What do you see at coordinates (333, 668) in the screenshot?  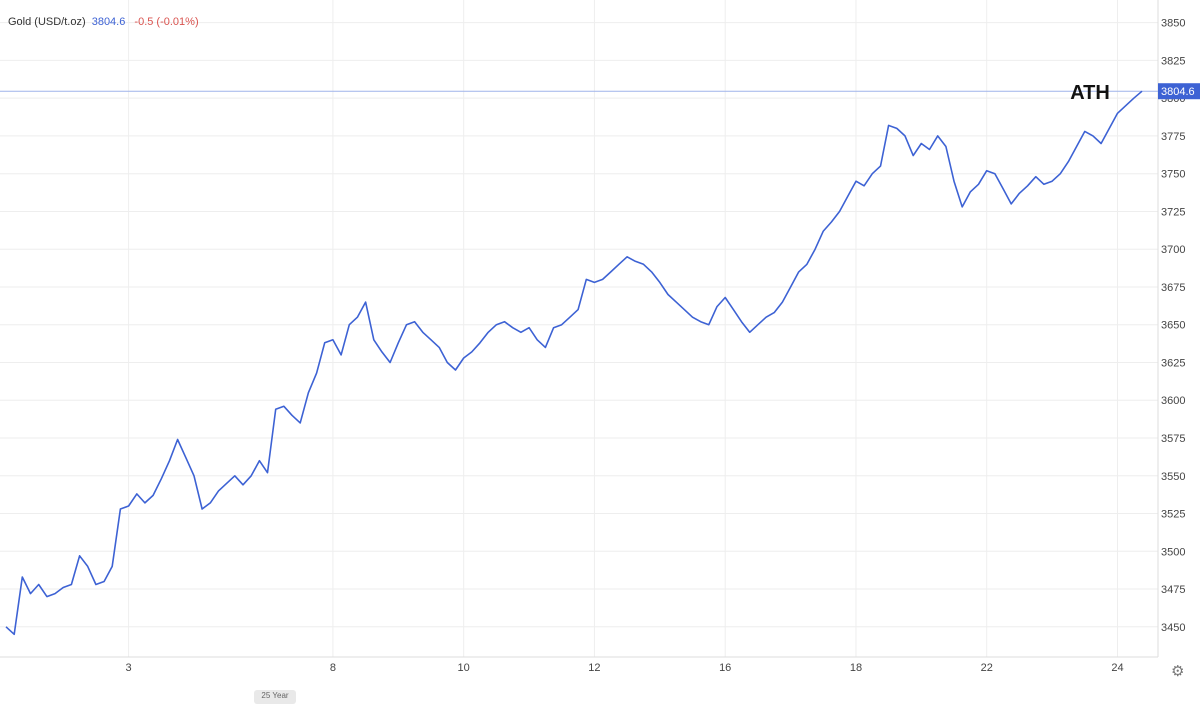 I see `x-tick-label: 8` at bounding box center [333, 668].